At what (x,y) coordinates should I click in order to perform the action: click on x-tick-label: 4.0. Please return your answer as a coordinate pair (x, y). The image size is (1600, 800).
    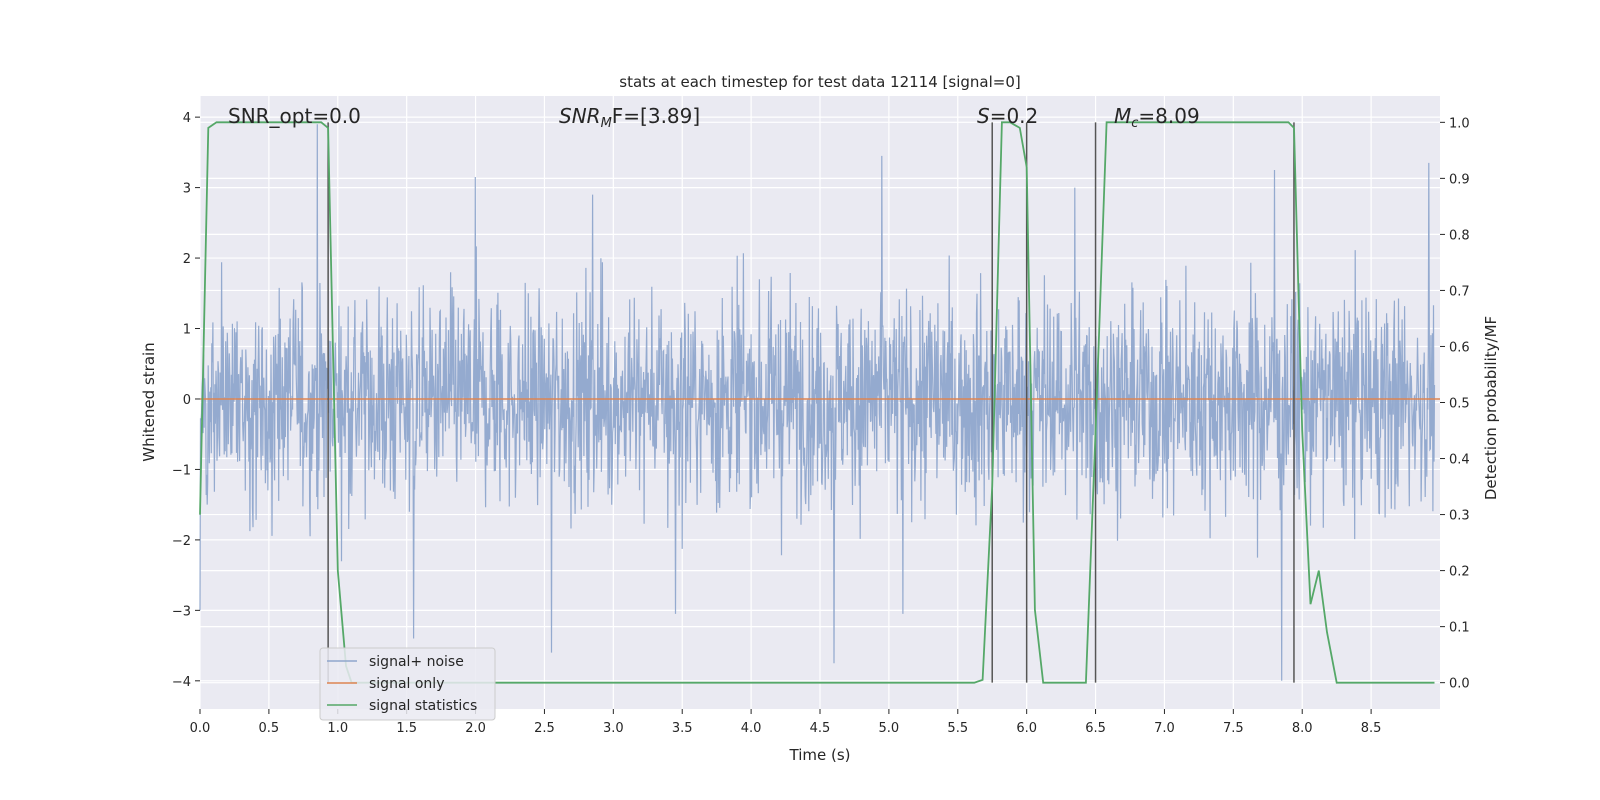
    Looking at the image, I should click on (751, 728).